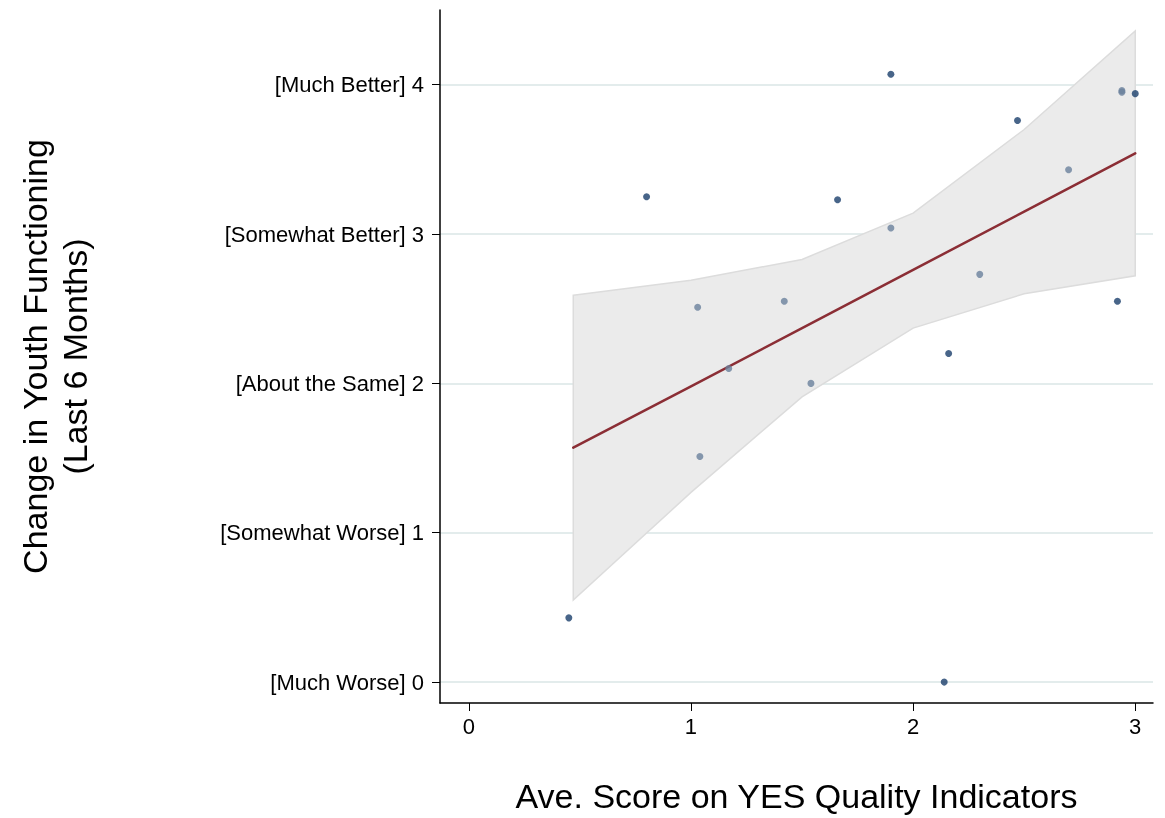  What do you see at coordinates (324, 234) in the screenshot?
I see `y-tick-label: [Somewhat Better] 3` at bounding box center [324, 234].